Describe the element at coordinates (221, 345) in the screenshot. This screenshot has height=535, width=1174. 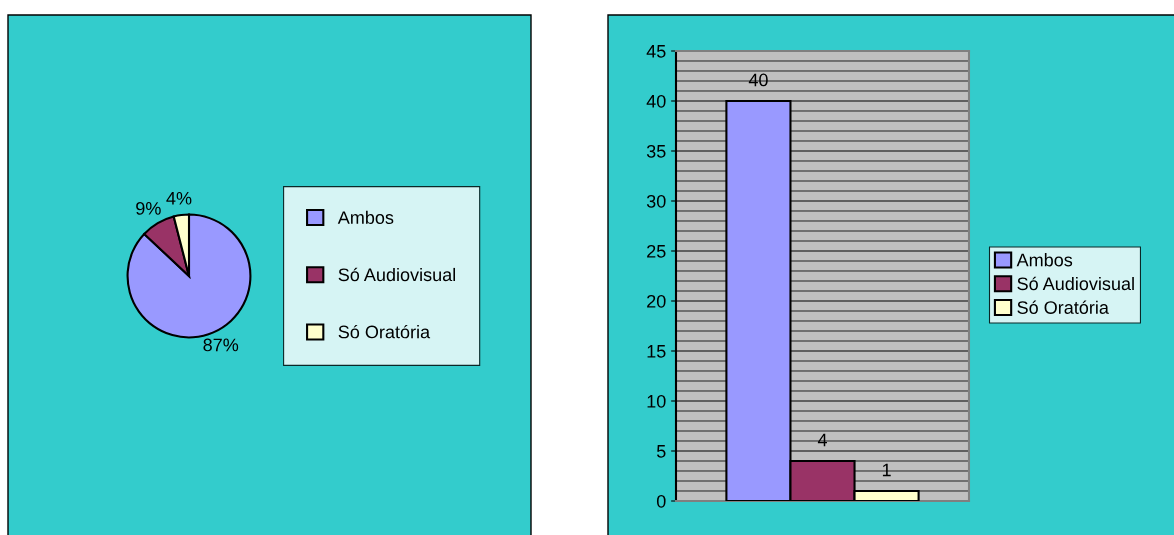
I see `data-label: 87%` at that location.